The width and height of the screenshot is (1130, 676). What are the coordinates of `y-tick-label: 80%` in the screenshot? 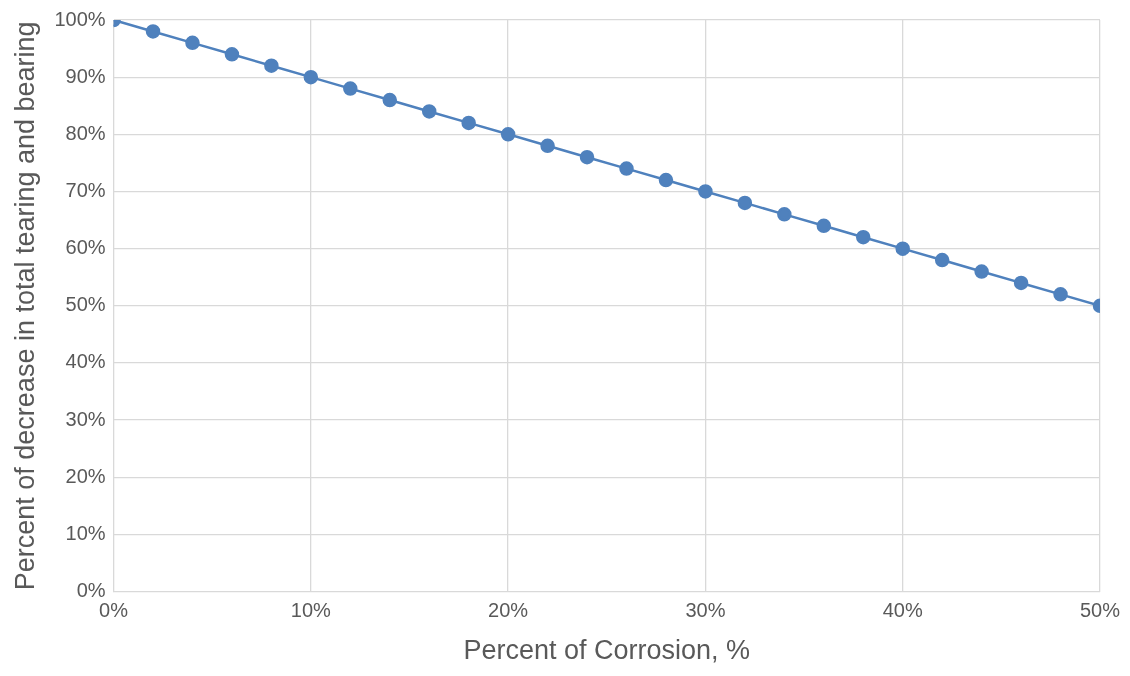 It's located at (85, 132).